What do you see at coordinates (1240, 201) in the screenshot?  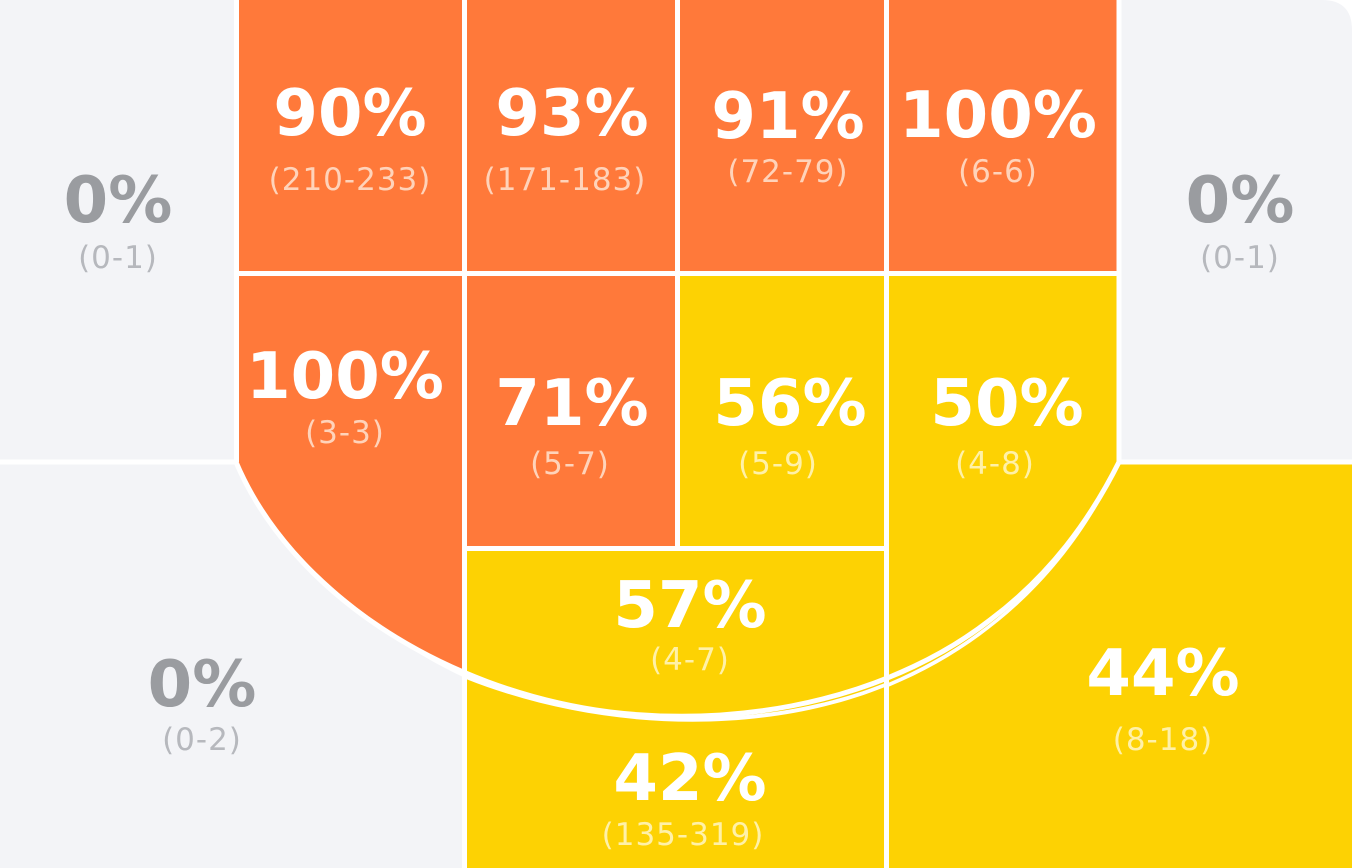 I see `pct-right-corner: 0%` at bounding box center [1240, 201].